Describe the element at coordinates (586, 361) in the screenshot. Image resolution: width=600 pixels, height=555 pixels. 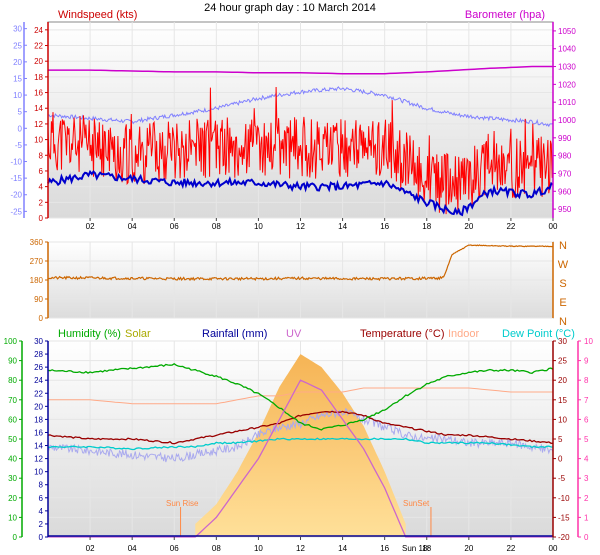
I see `uv-tick-label: 9` at that location.